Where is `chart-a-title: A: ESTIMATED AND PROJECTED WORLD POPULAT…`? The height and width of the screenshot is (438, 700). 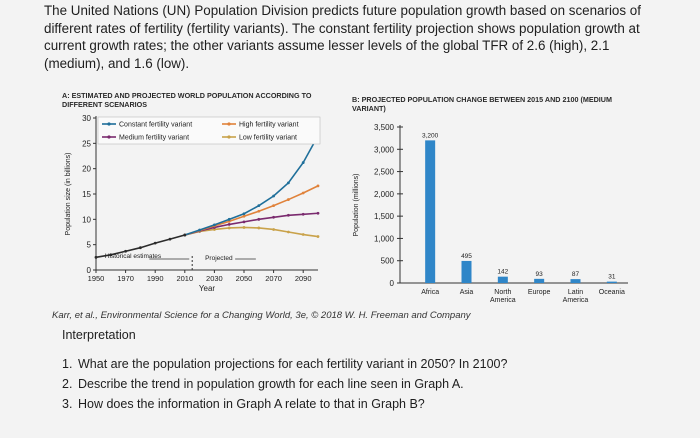
chart-a-title: A: ESTIMATED AND PROJECTED WORLD POPULAT… is located at coordinates (187, 100).